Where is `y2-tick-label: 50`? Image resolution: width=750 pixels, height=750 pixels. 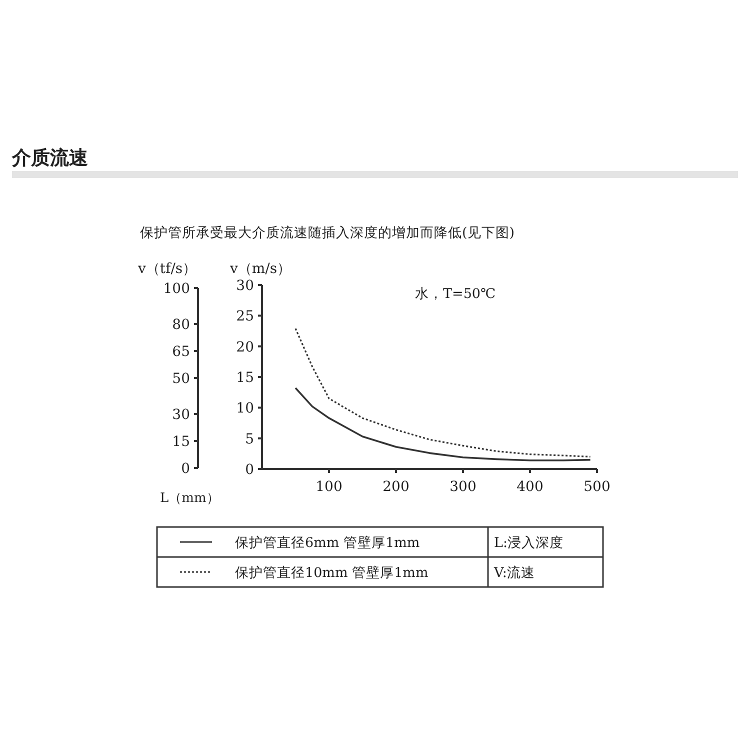 y2-tick-label: 50 is located at coordinates (181, 379).